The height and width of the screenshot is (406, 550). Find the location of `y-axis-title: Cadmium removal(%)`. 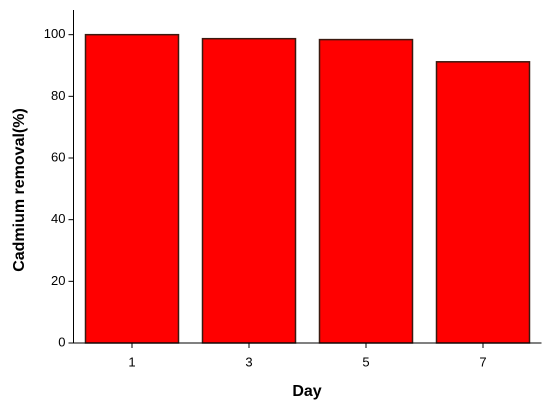

y-axis-title: Cadmium removal(%) is located at coordinates (19, 190).